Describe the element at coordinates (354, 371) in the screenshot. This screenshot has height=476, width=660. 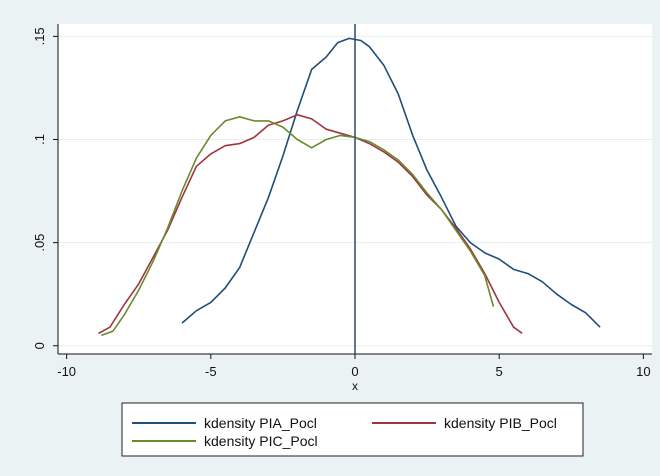
I see `x-tick-label: 0` at that location.